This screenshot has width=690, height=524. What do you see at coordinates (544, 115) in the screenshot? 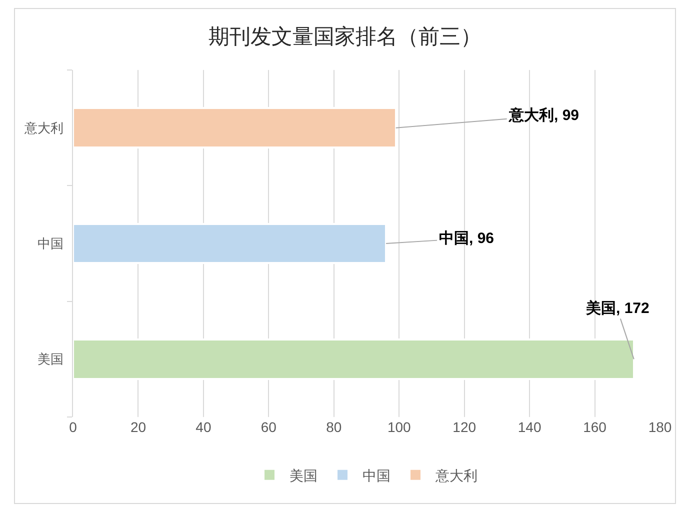
I see `data-label: 意大利, 99` at bounding box center [544, 115].